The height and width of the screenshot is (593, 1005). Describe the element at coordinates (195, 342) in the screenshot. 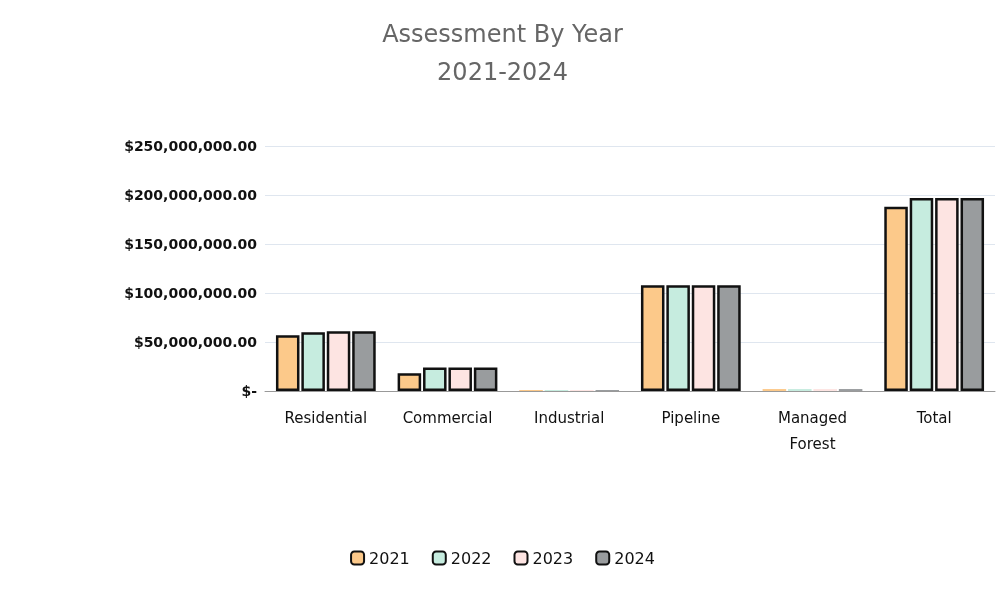

I see `y-tick-label: $50,000,000.00` at that location.